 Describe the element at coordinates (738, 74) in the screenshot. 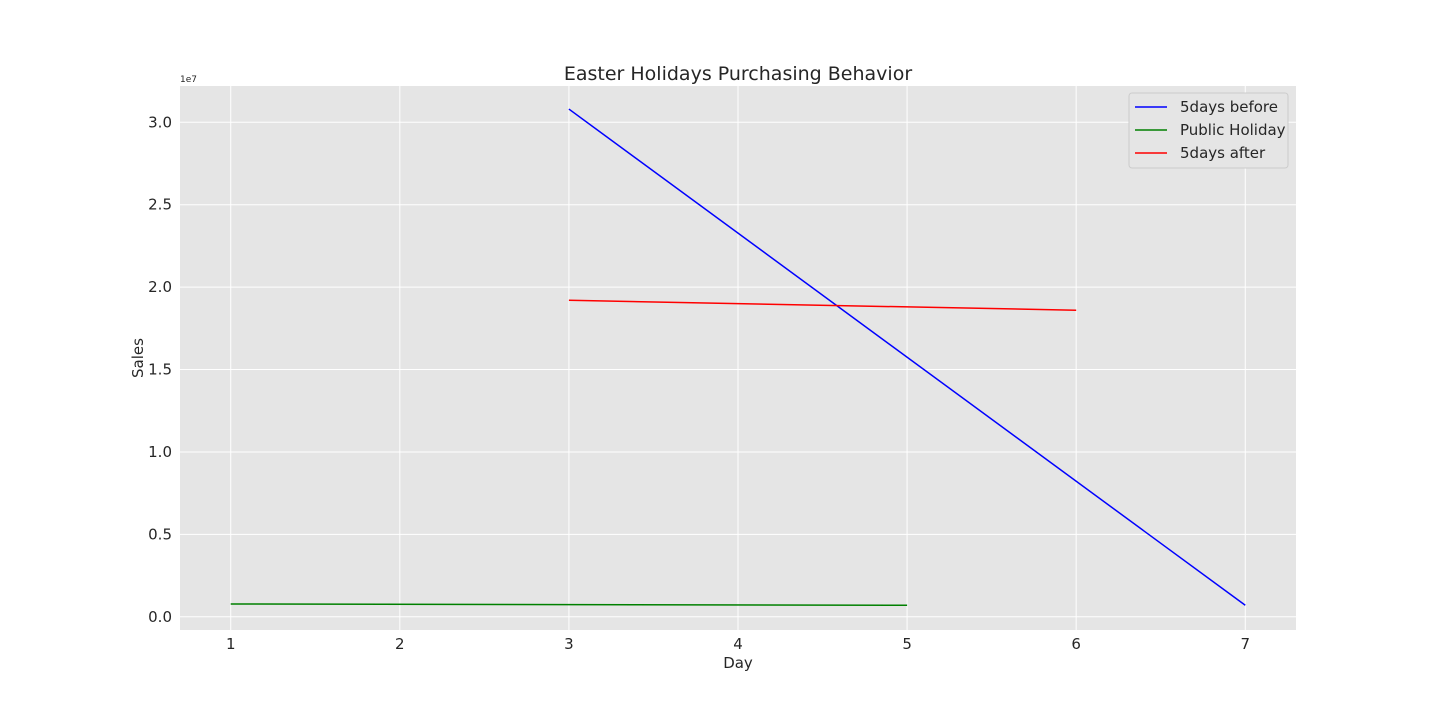

I see `chart-title: Easter Holidays Purchasing Behavior` at that location.